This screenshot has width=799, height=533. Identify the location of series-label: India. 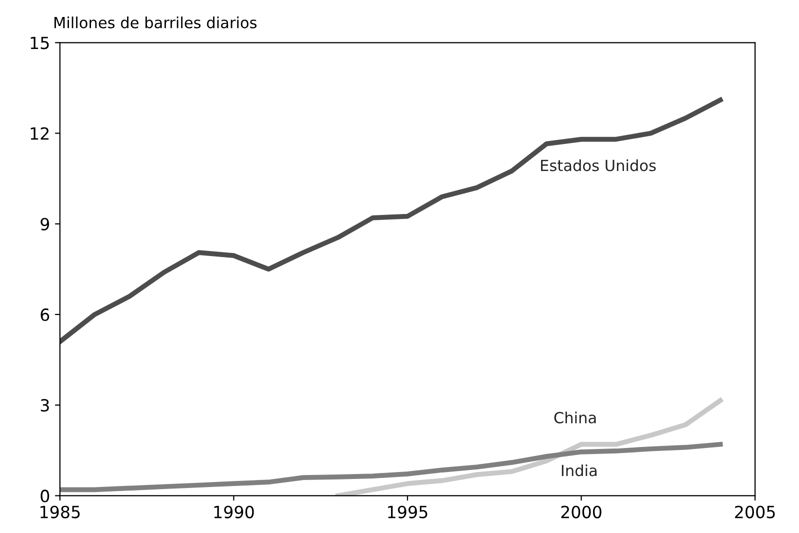
(579, 470).